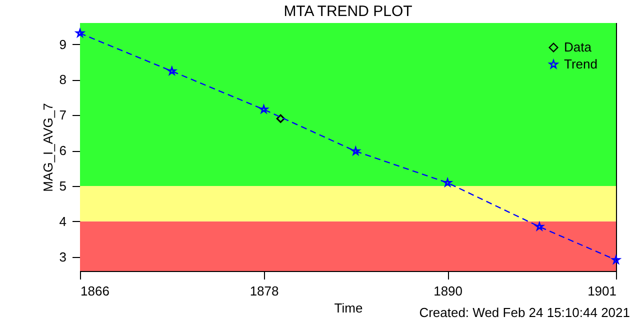 The image size is (640, 320). What do you see at coordinates (62, 186) in the screenshot?
I see `y-tick-label: 5` at bounding box center [62, 186].